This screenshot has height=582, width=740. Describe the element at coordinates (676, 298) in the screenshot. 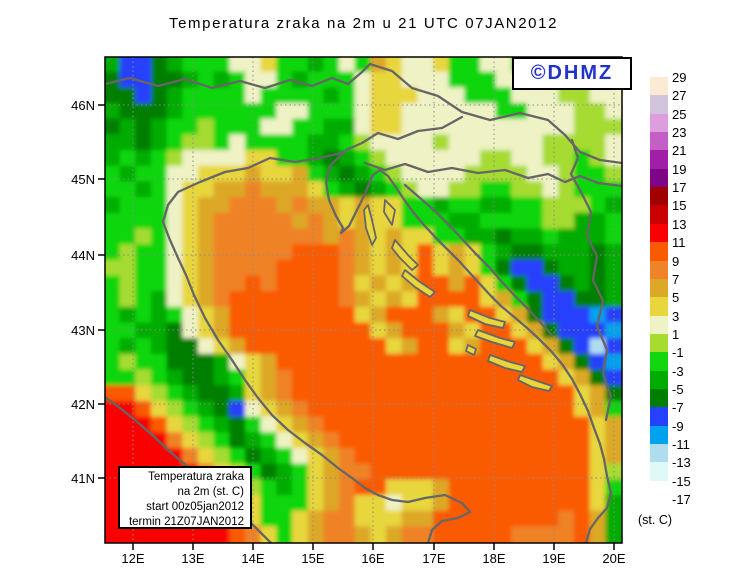

I see `scale-tick-label: 5` at that location.